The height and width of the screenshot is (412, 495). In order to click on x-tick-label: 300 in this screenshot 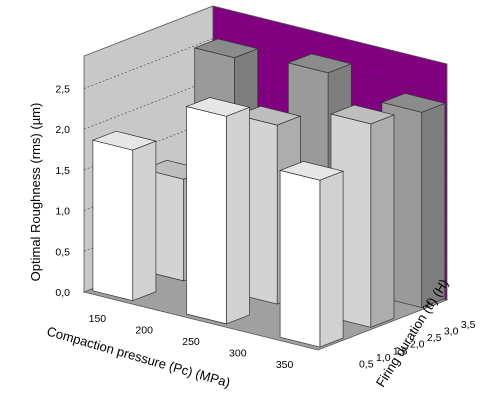, I will do `click(238, 354)`.